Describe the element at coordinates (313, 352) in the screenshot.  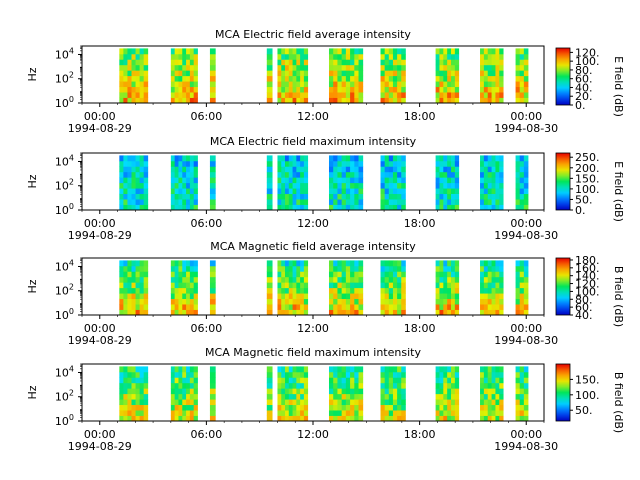
I see `panel-title: MCA Magnetic field maximum intensity` at that location.